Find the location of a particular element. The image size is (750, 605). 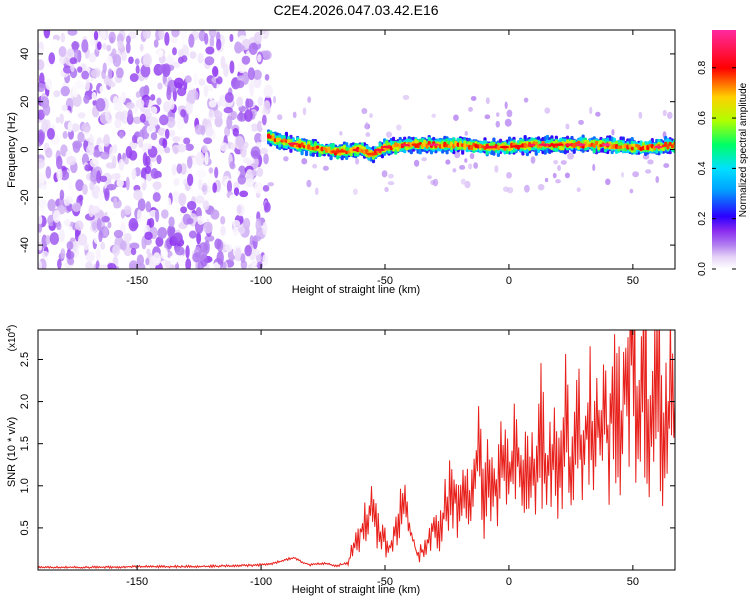

colorbar-gradient is located at coordinates (724, 149).